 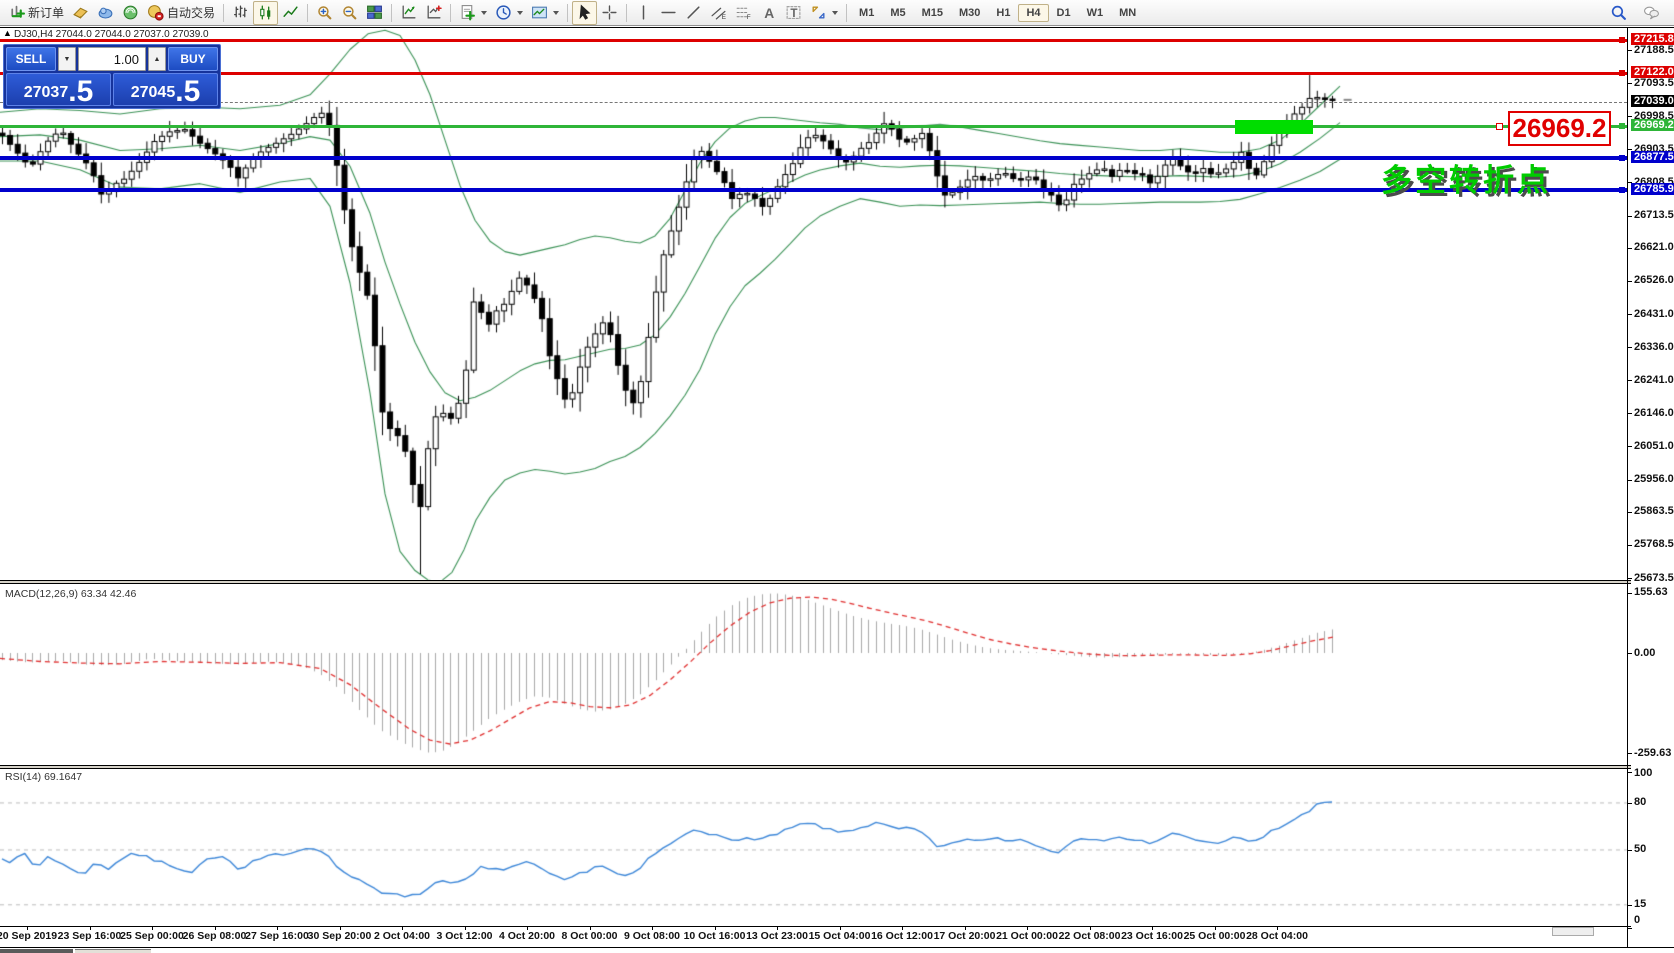 I want to click on auto-scroll-button, so click(x=408, y=13).